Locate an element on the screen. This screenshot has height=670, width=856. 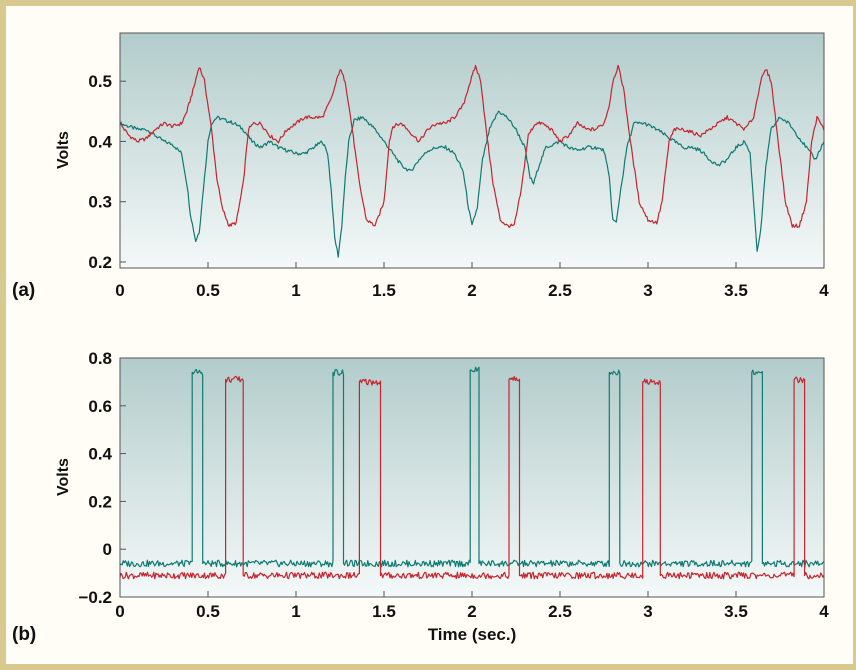
panel-b-ylabel: Volts is located at coordinates (63, 477).